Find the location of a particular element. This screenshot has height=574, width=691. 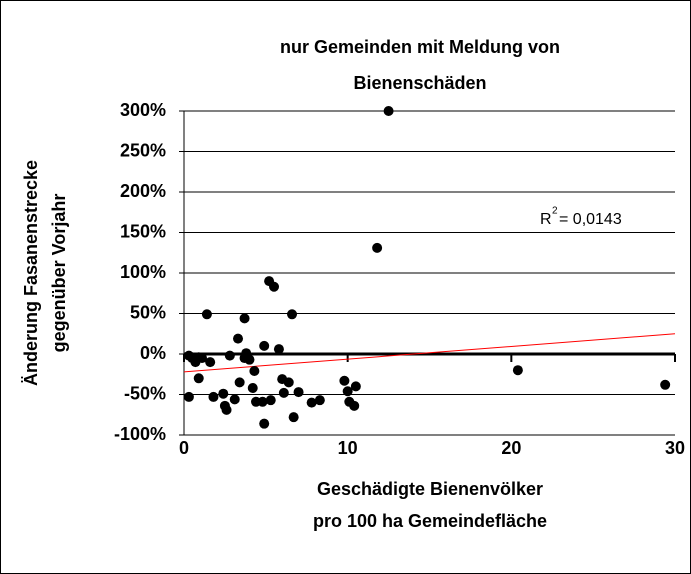

x-tick-label: 30 is located at coordinates (675, 448).